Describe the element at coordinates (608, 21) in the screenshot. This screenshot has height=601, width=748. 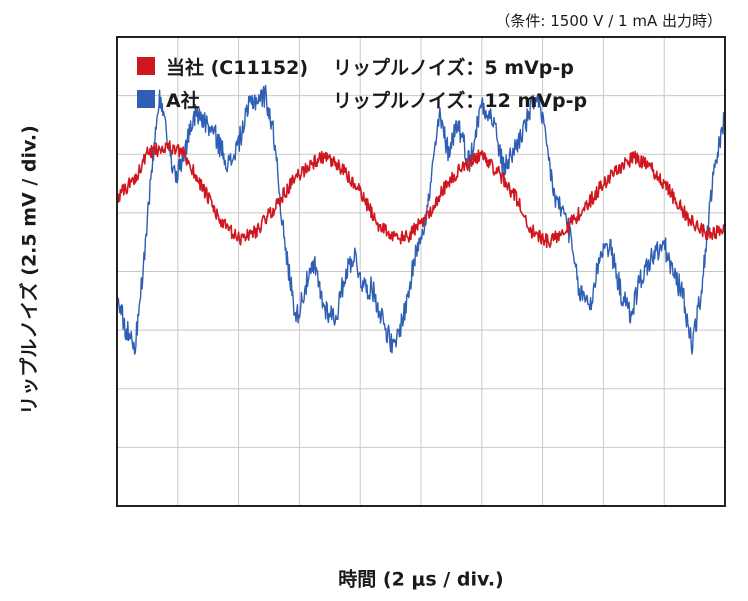
I see `condition-note: （条件: 1500 V / 1 mA 出力時）` at that location.